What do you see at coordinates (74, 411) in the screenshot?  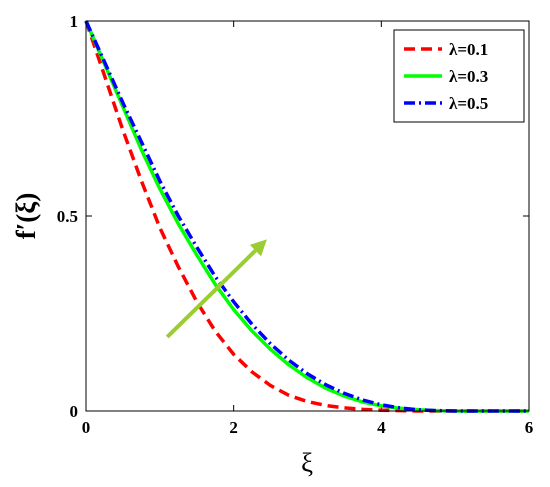 I see `y-tick-label: 0` at bounding box center [74, 411].